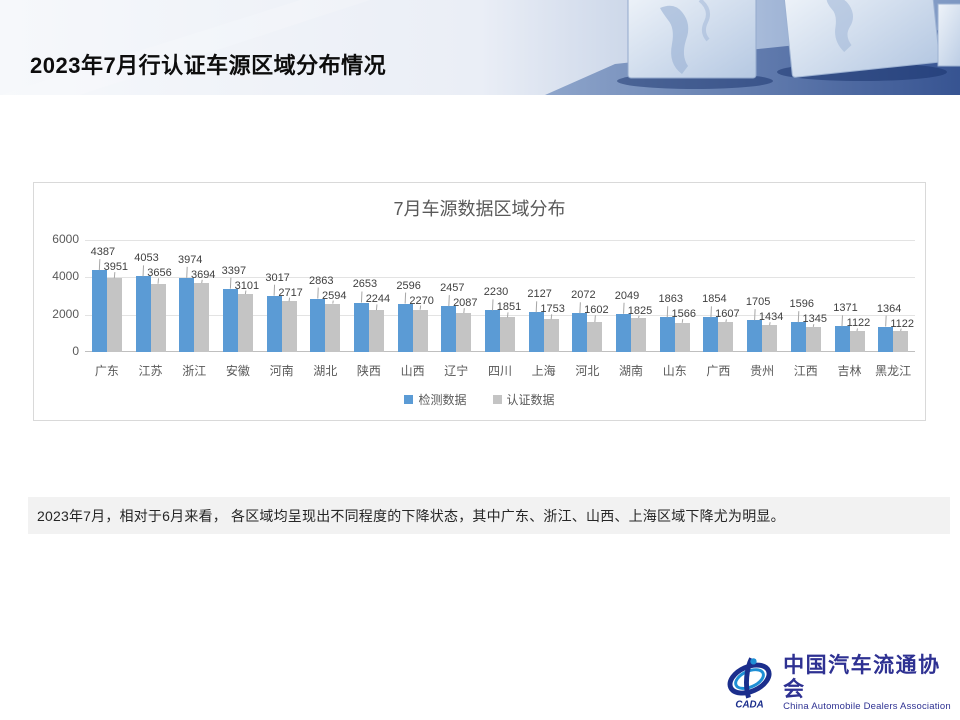 The image size is (960, 720). Describe the element at coordinates (146, 258) in the screenshot. I see `data-label-detection: 4053` at that location.